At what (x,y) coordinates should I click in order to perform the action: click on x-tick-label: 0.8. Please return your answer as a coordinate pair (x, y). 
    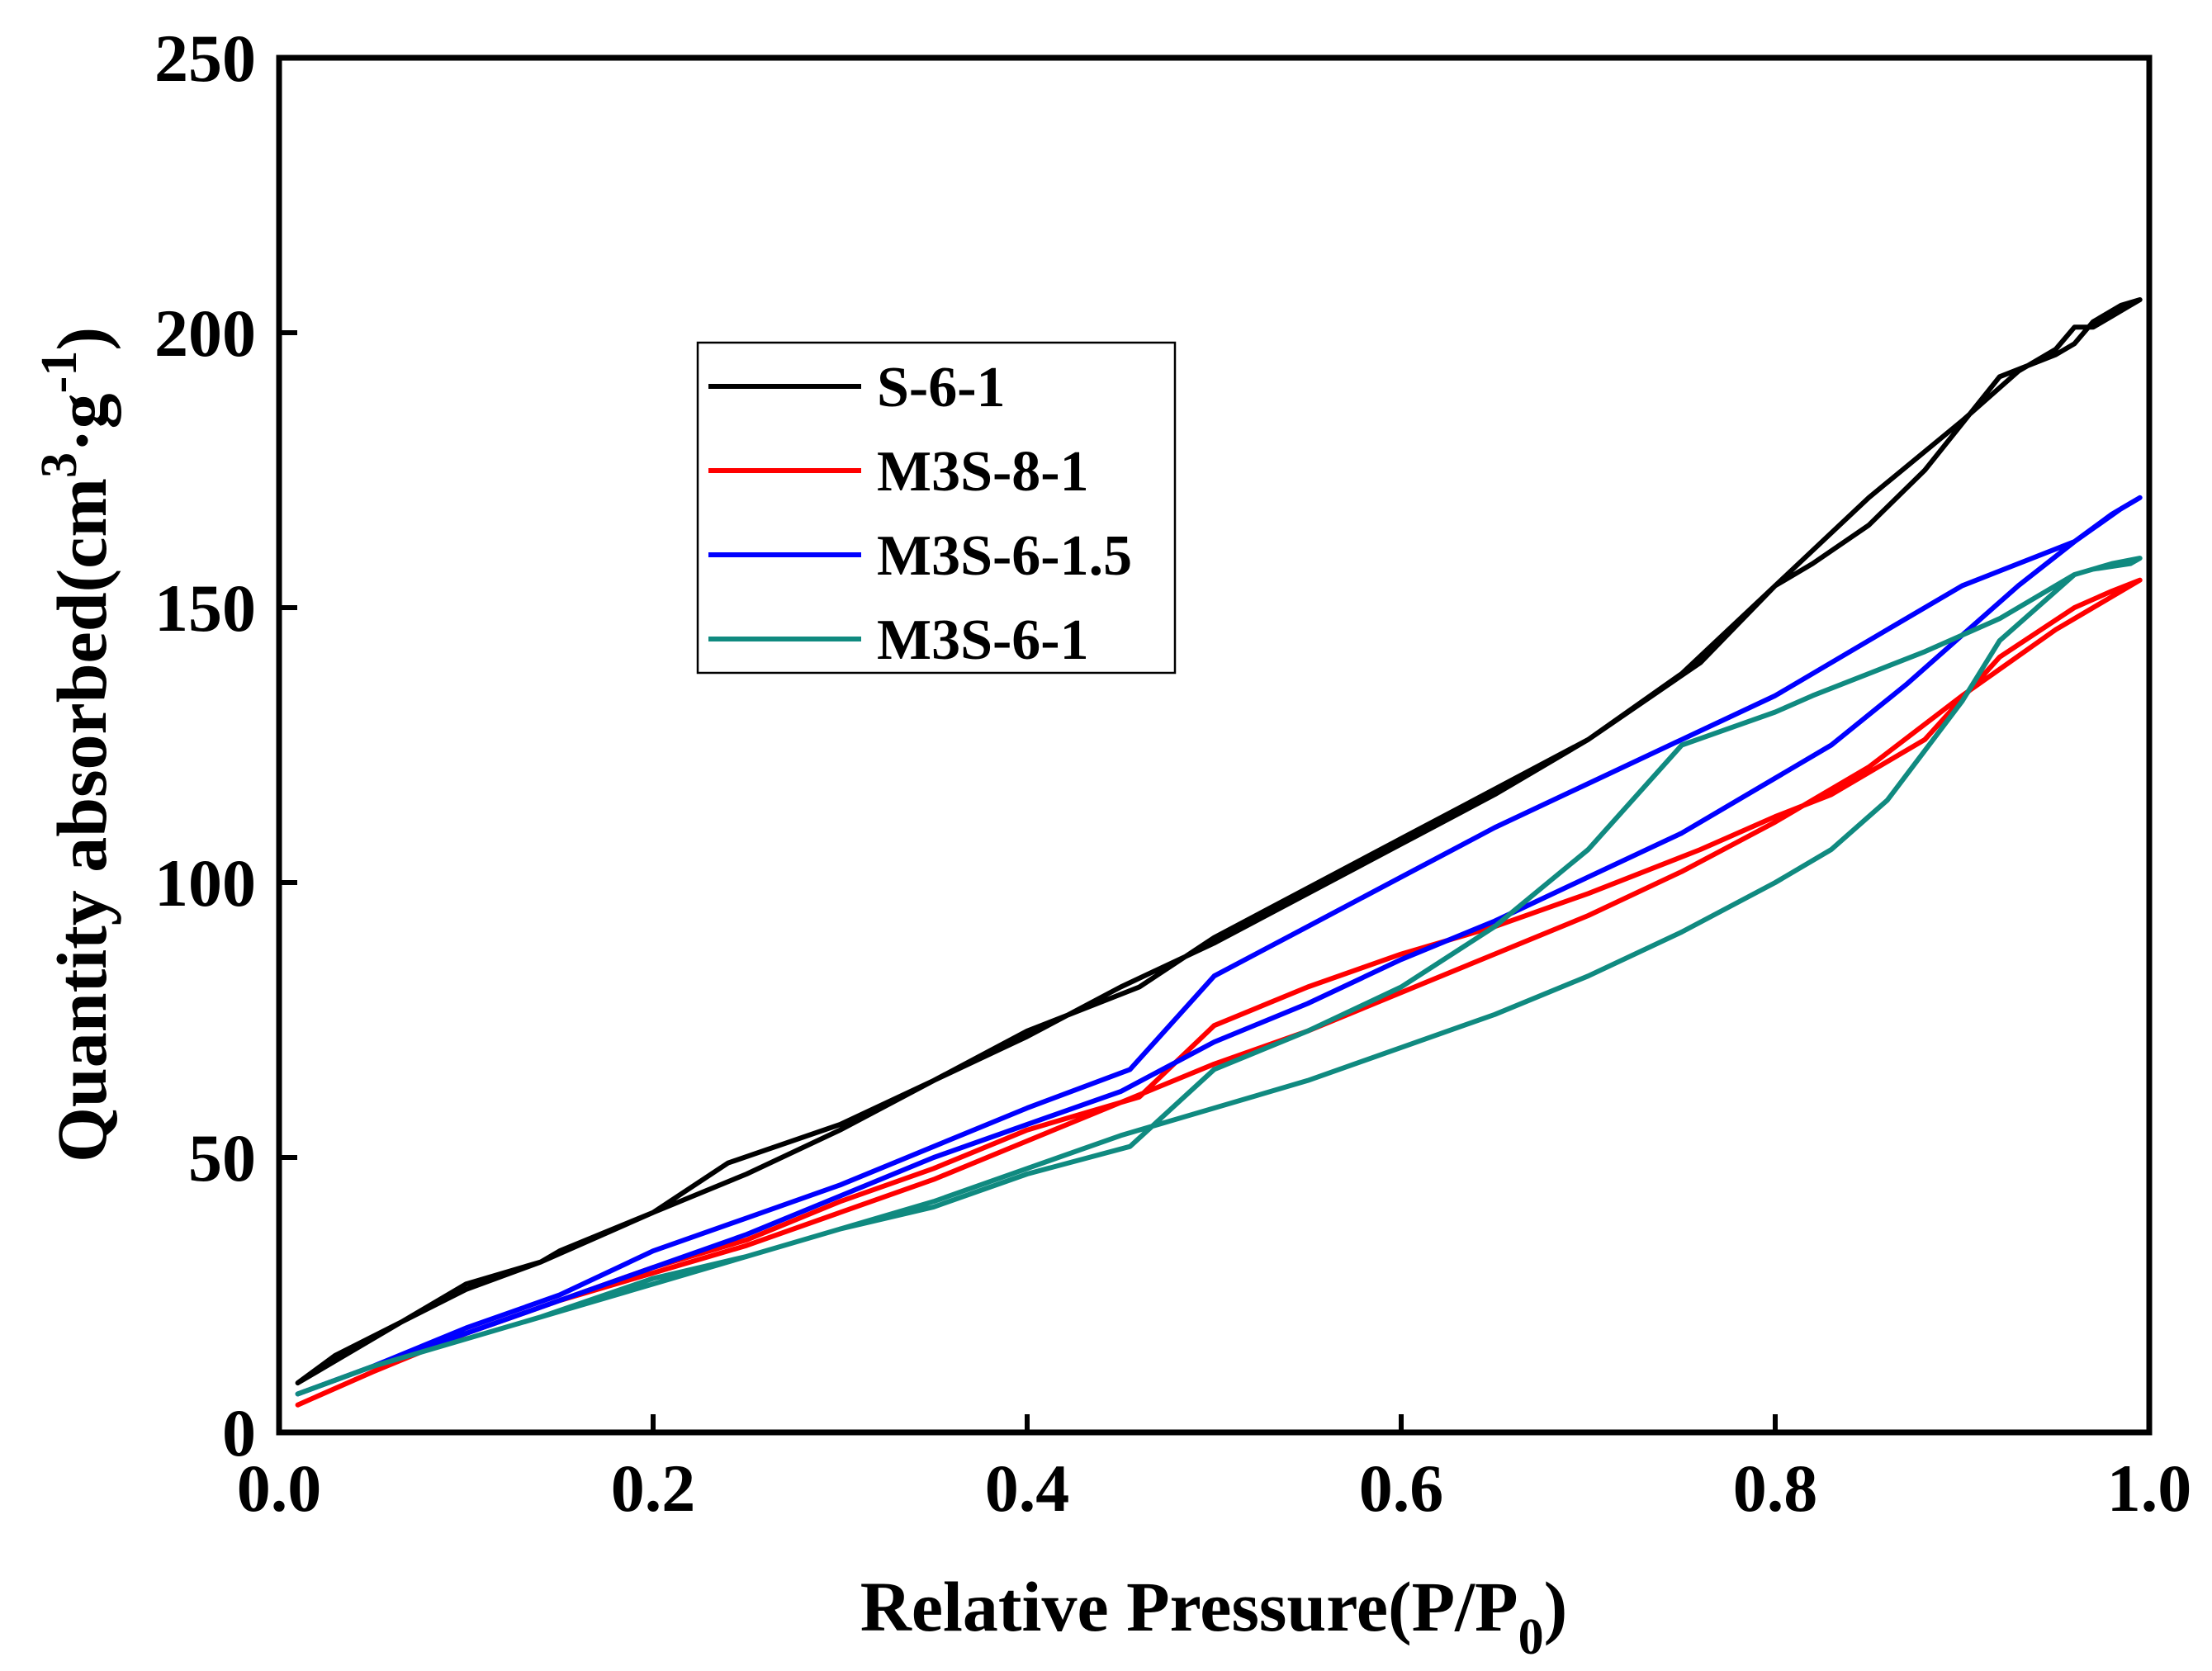
    Looking at the image, I should click on (1775, 1488).